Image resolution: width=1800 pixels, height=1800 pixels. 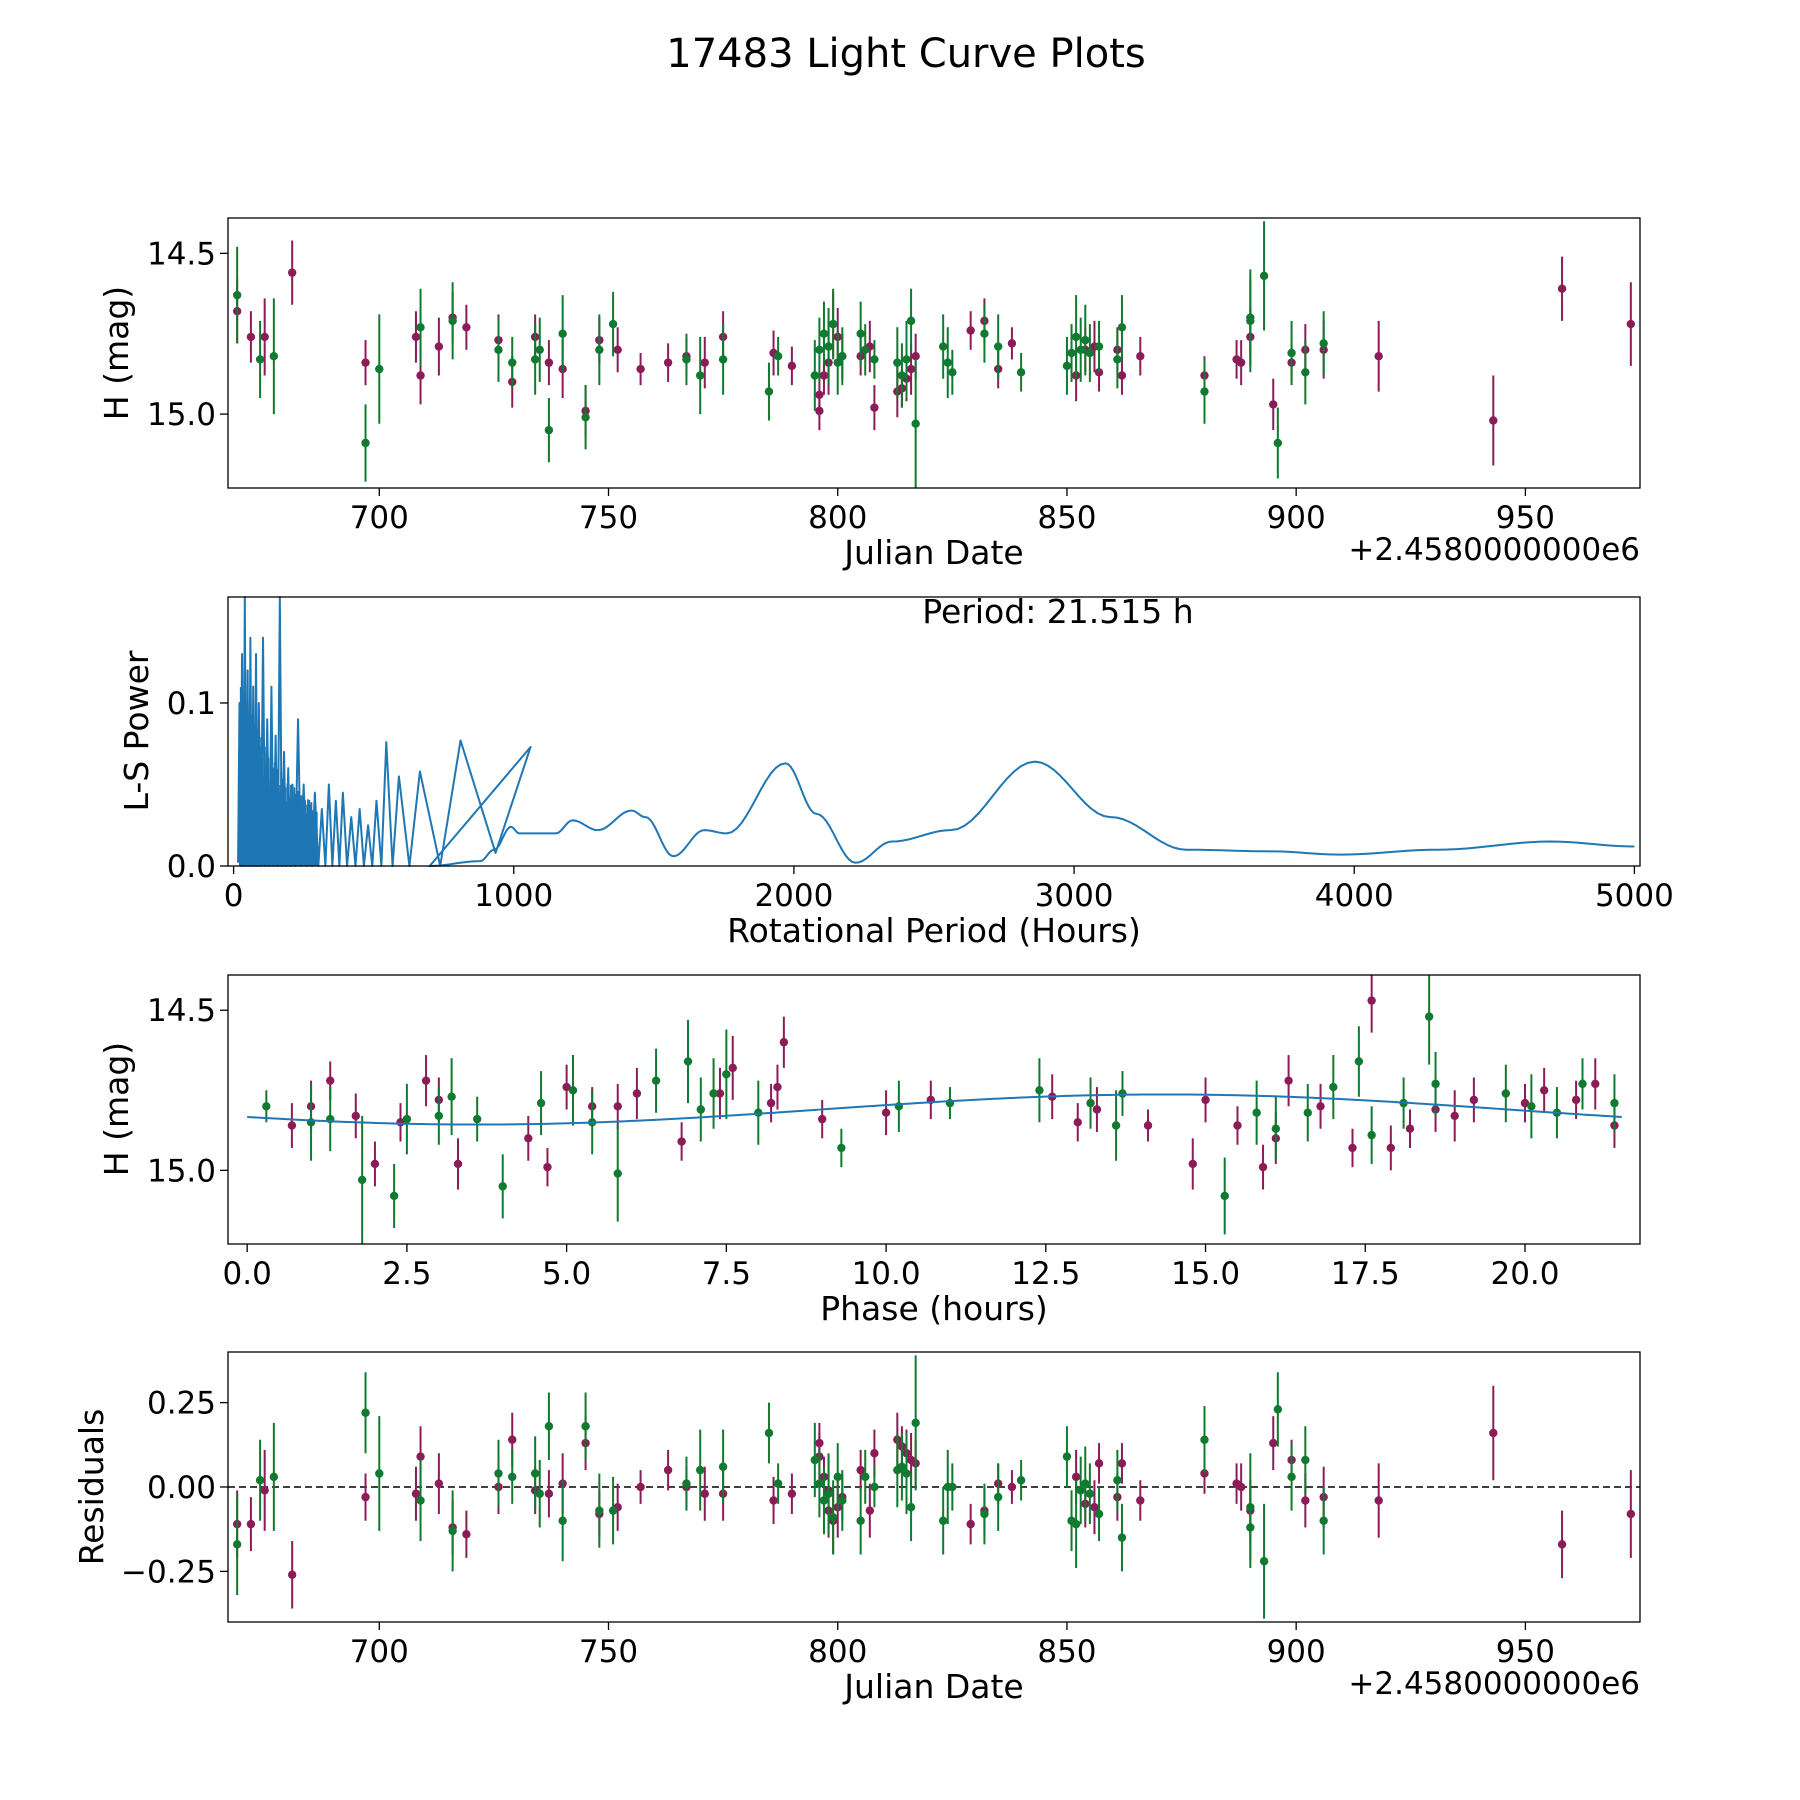 What do you see at coordinates (181, 1404) in the screenshot?
I see `panel-4-ytick-label: 0.25` at bounding box center [181, 1404].